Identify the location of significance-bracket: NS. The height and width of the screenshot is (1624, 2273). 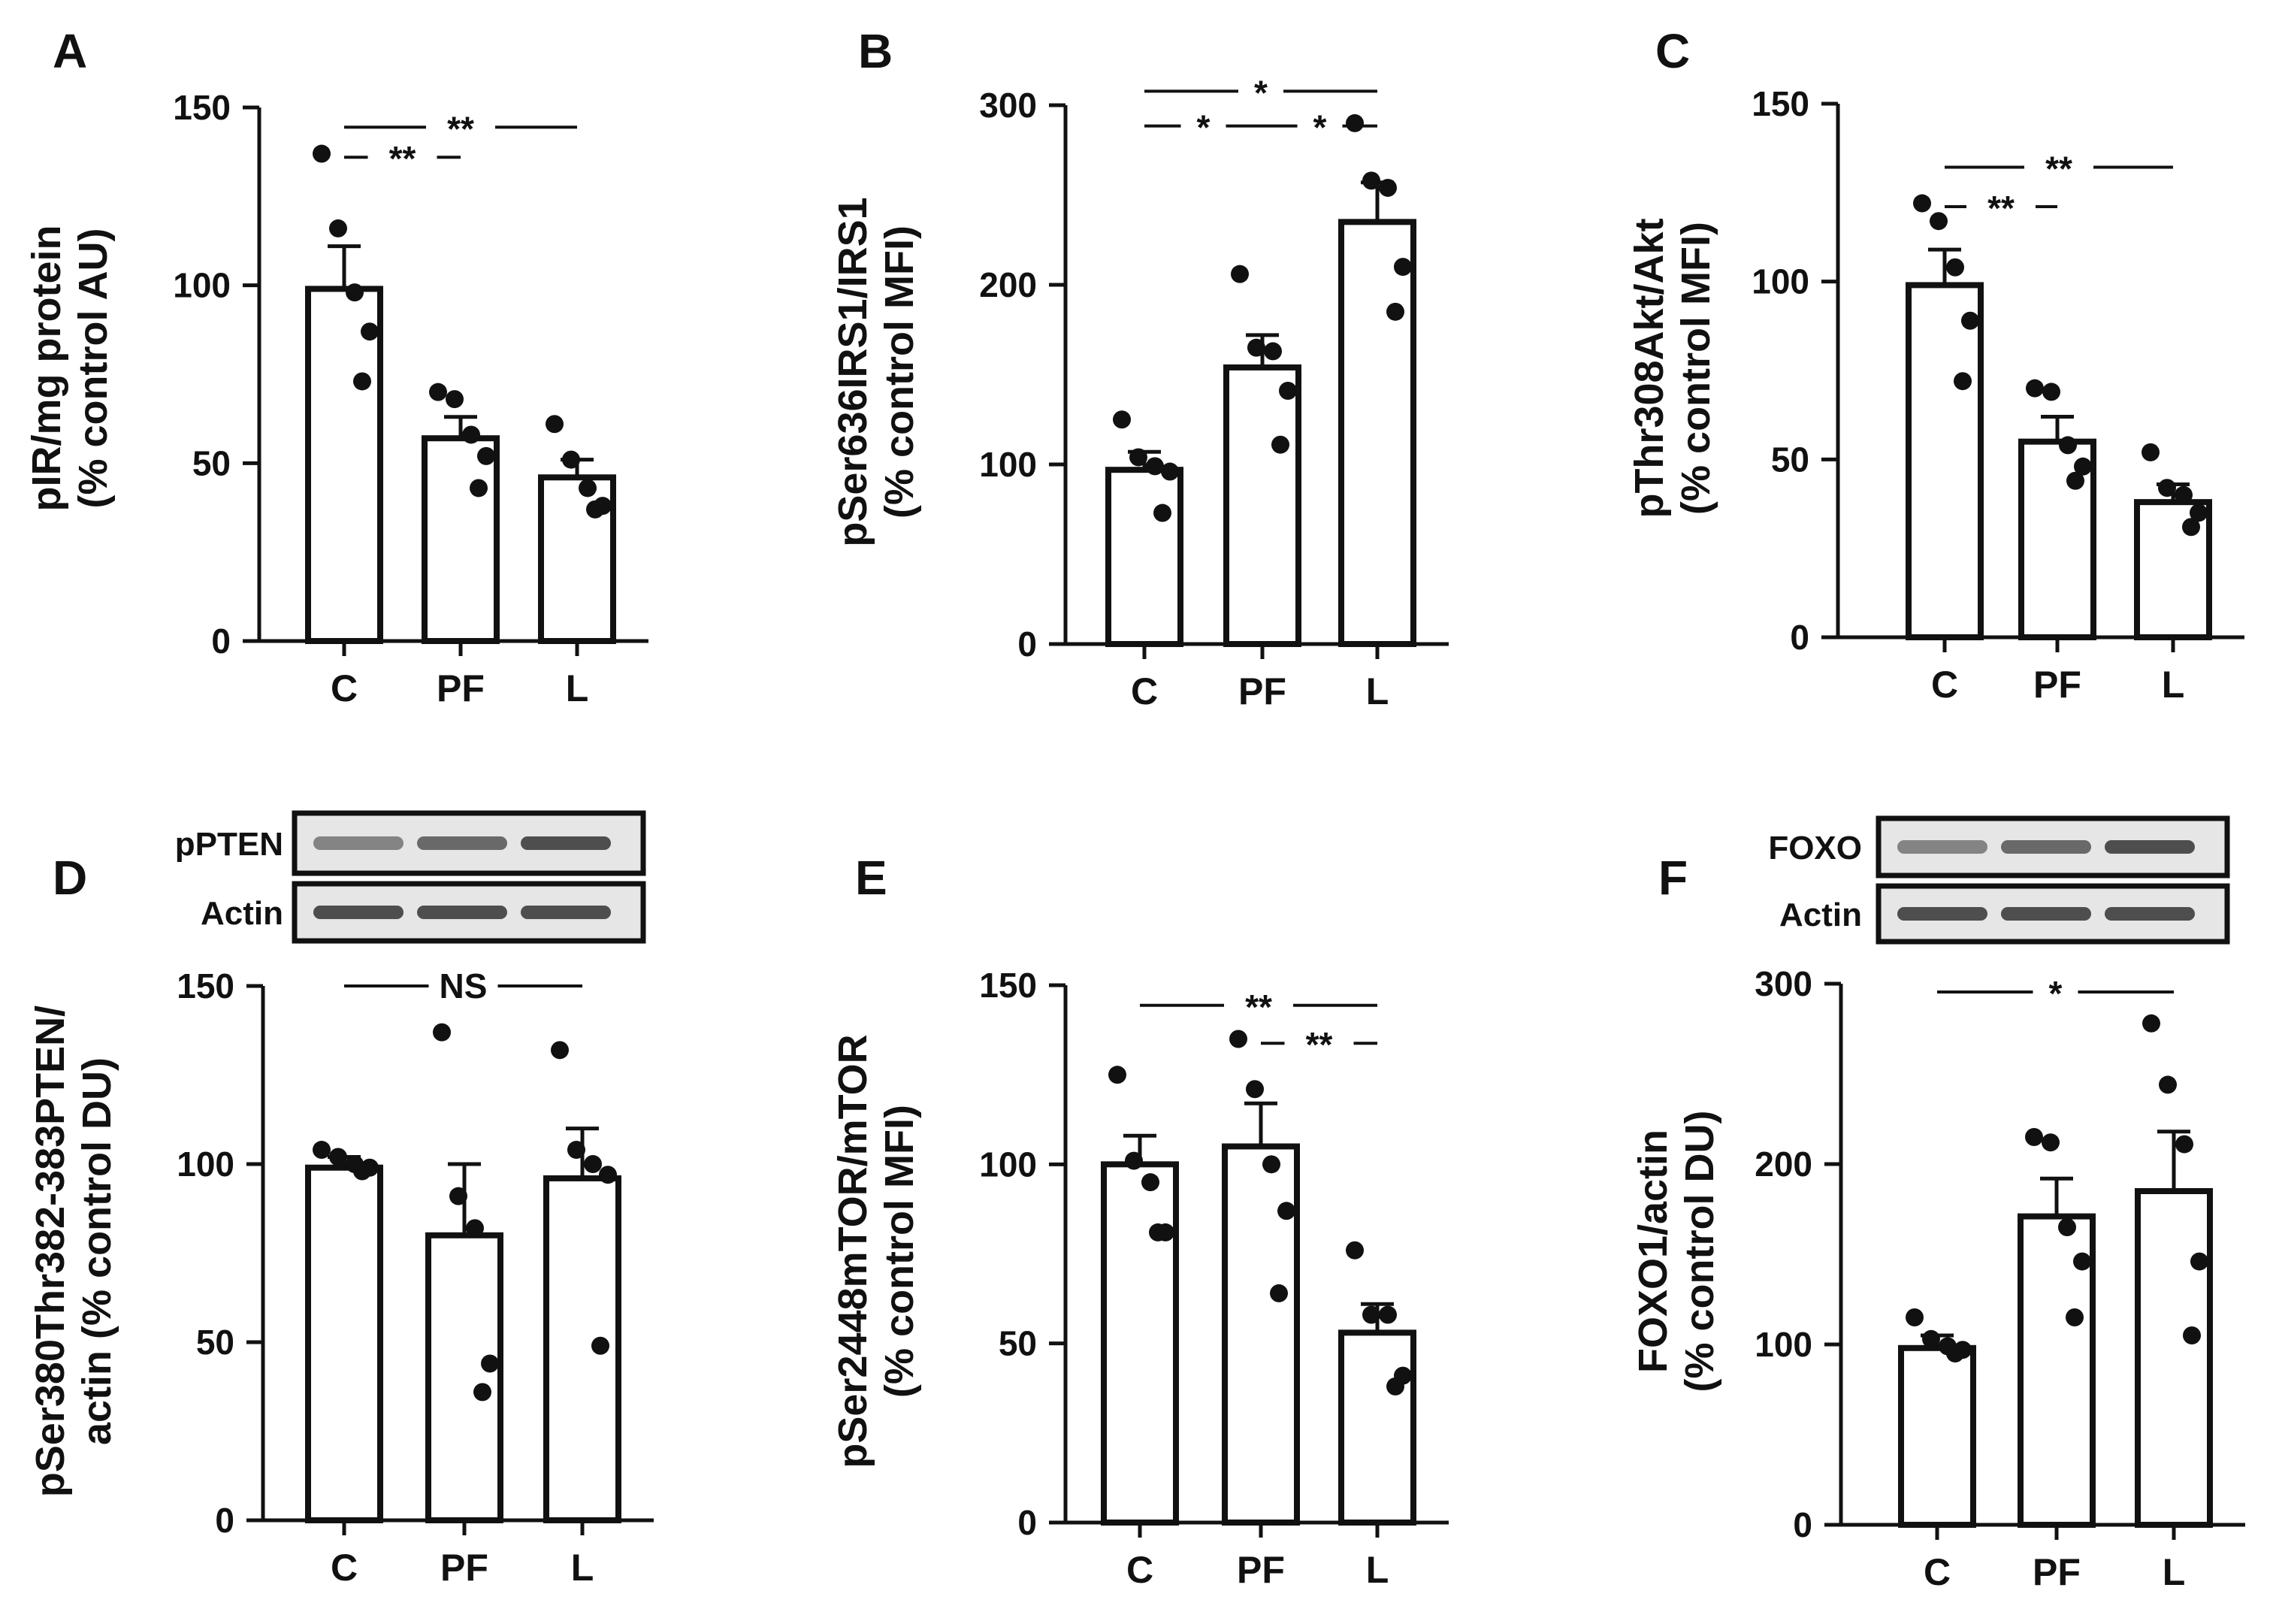
(463, 986).